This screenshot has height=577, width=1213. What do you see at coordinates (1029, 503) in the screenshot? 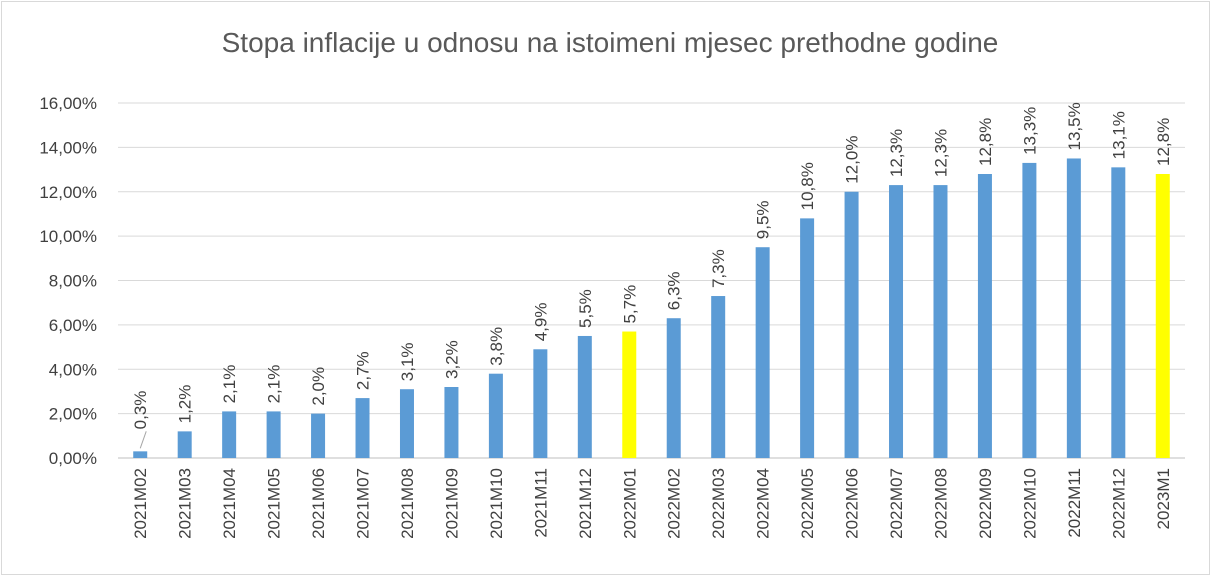
I see `x-tick-label: 2022M10` at bounding box center [1029, 503].